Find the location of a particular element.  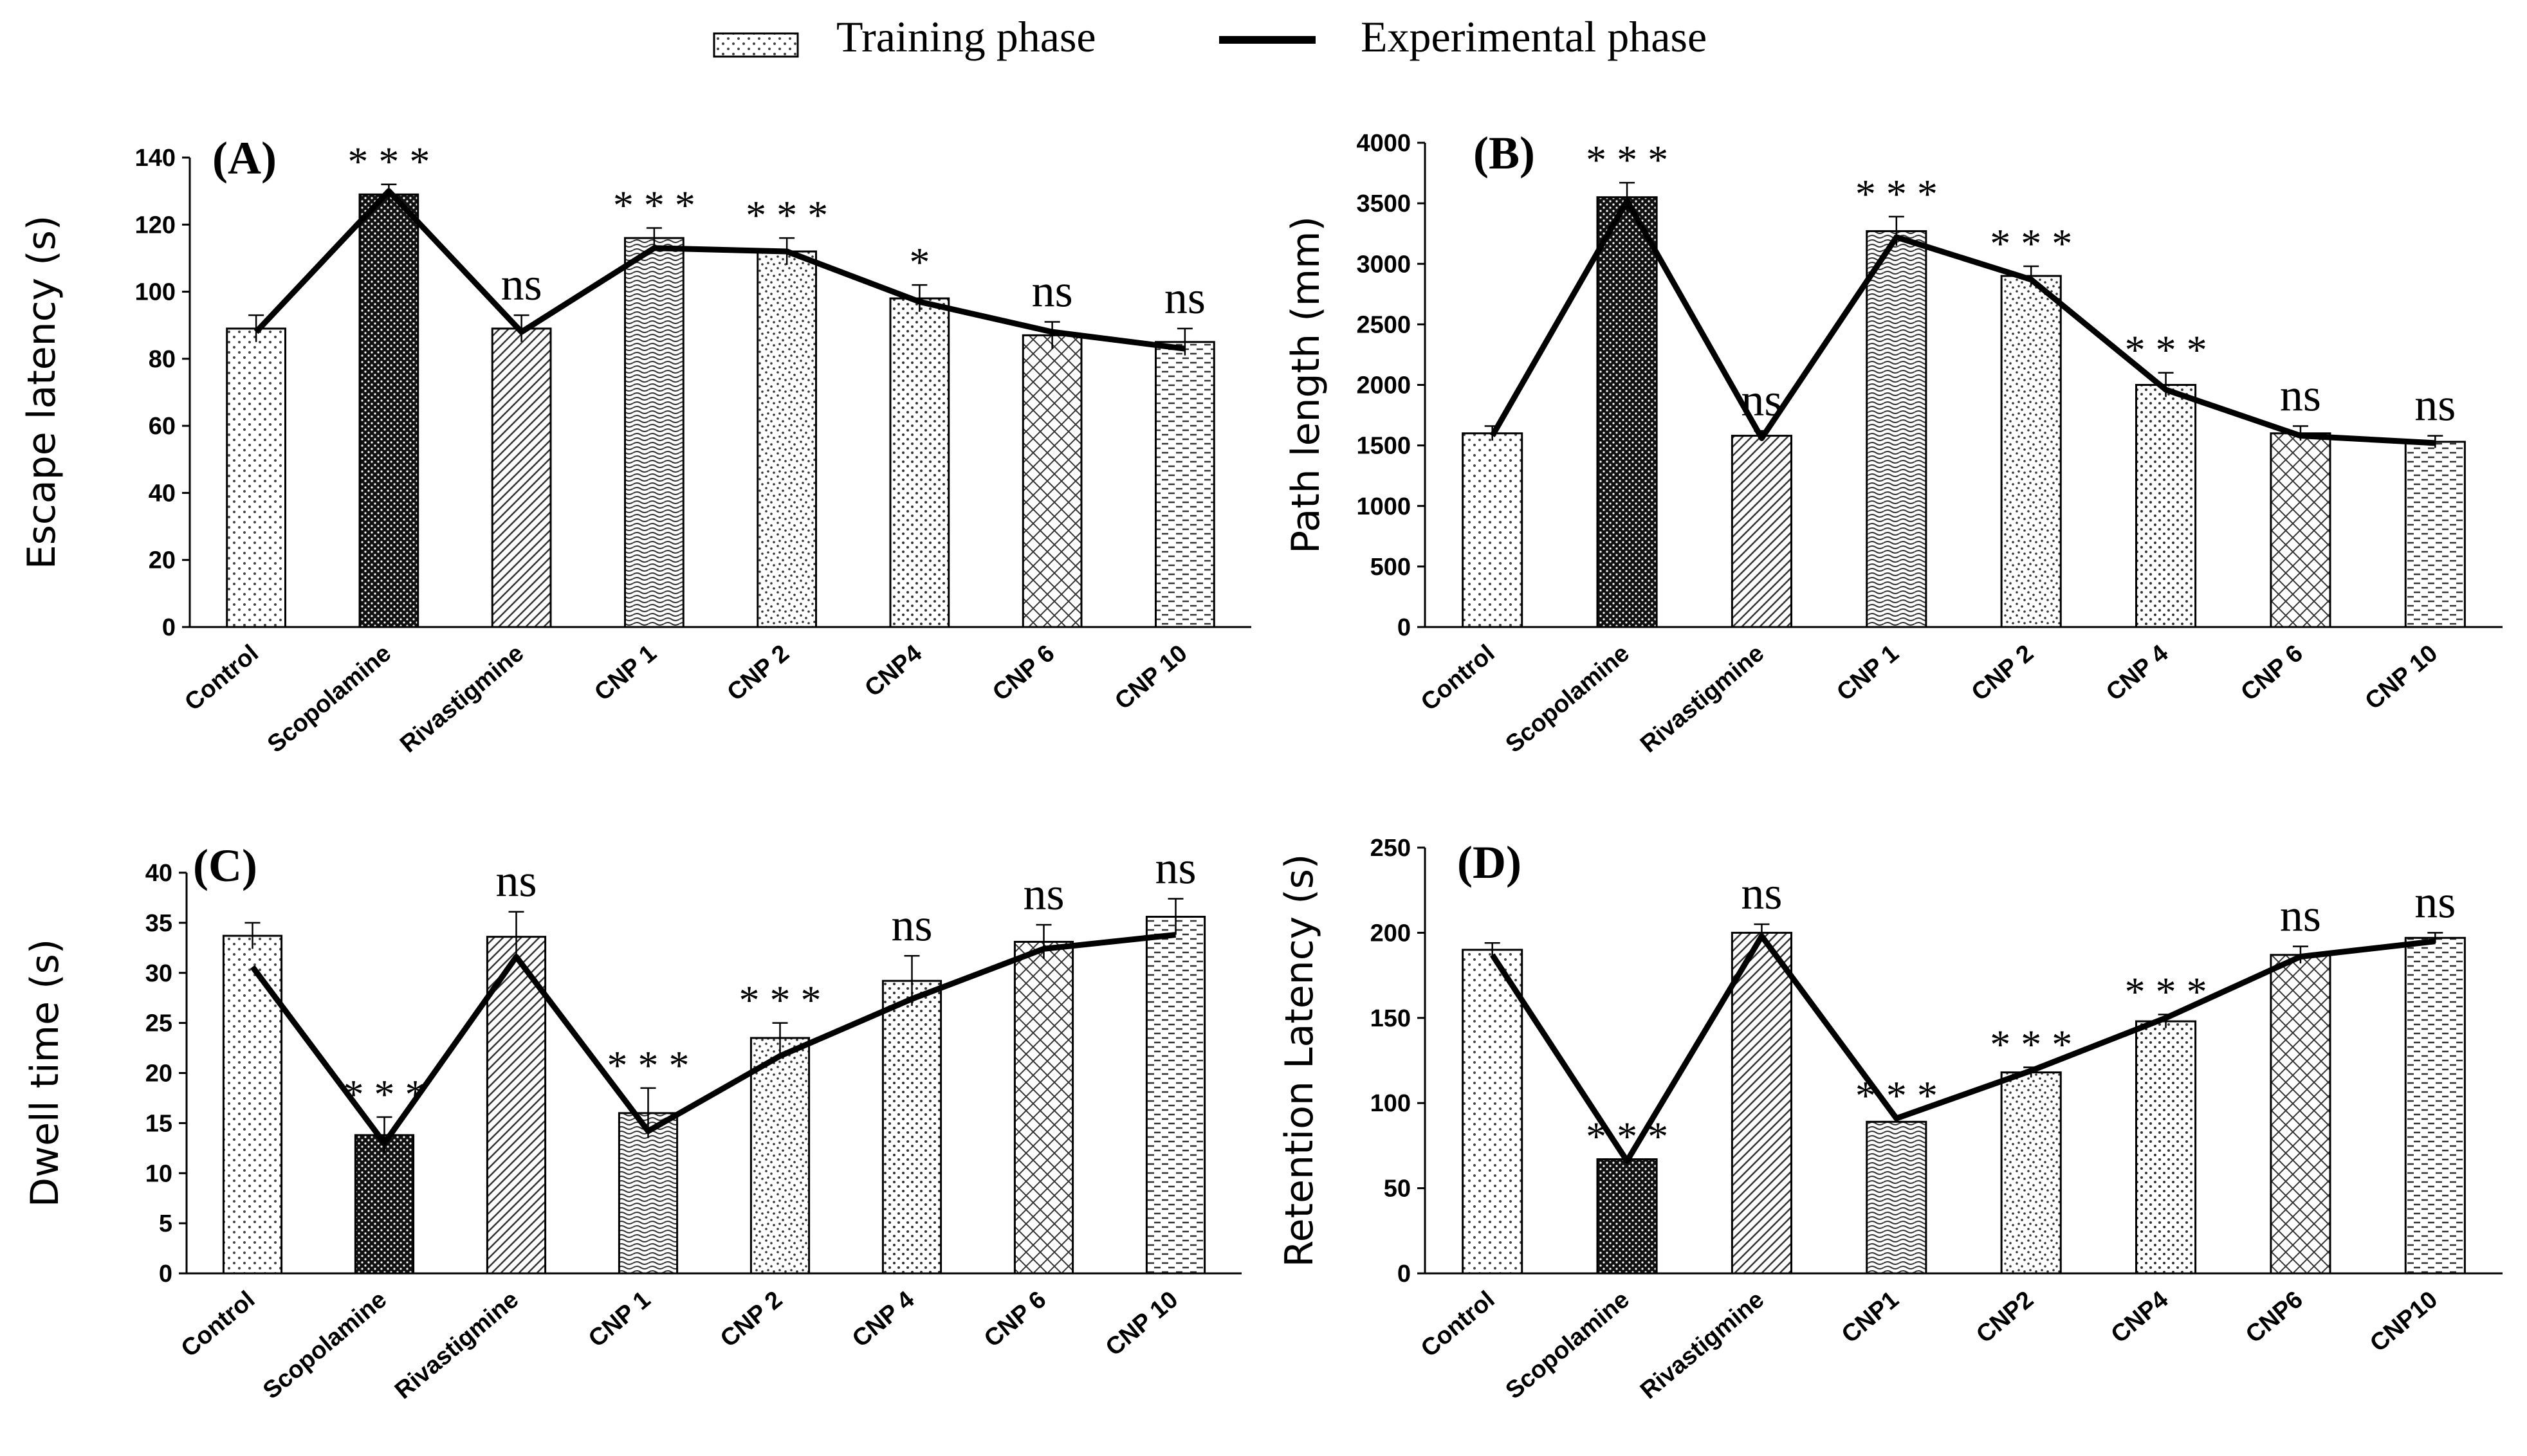

y-tick-label: 150 is located at coordinates (1390, 1019).